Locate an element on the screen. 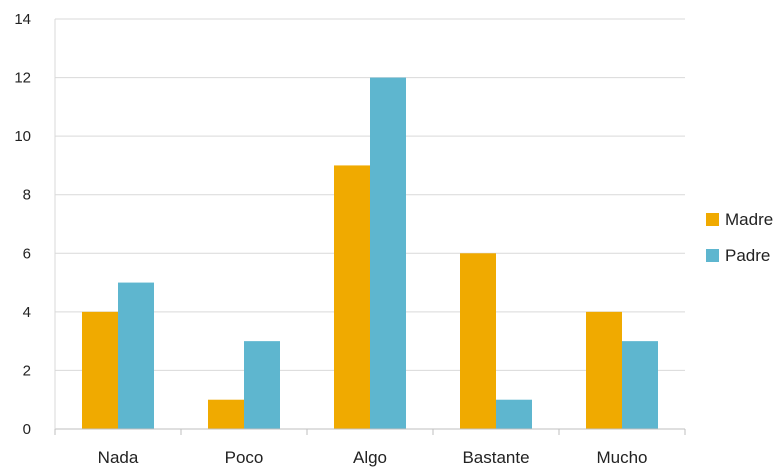  y-tick-label: 6 is located at coordinates (27, 253).